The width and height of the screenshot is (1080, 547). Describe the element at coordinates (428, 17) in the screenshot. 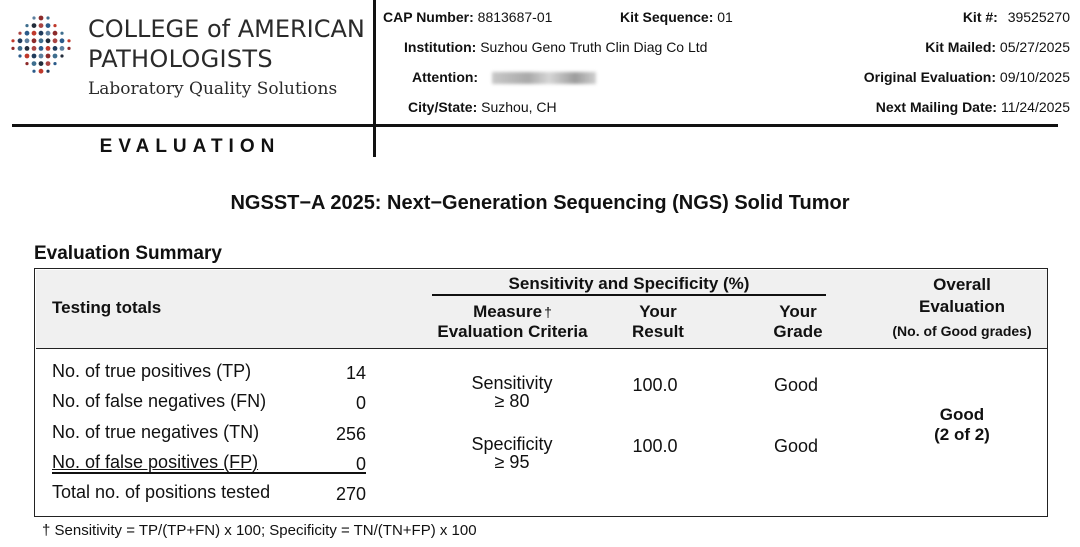

I see `cap-number-label: CAP Number:` at that location.